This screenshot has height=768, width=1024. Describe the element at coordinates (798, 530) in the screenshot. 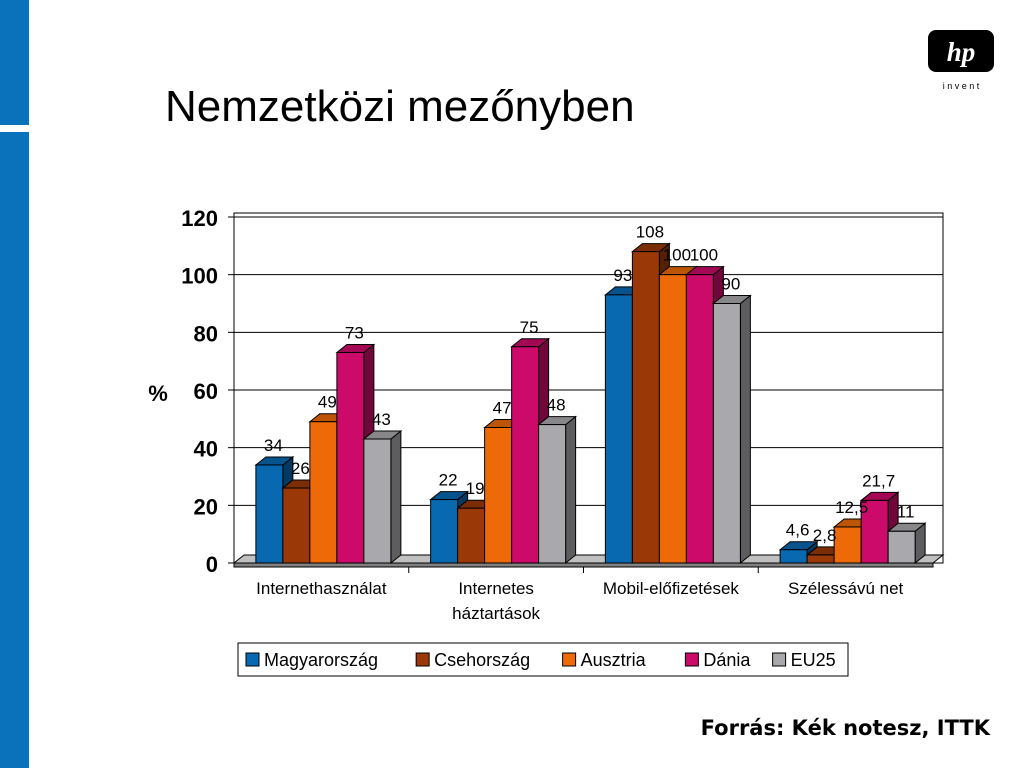

I see `data-label: 4,6` at that location.